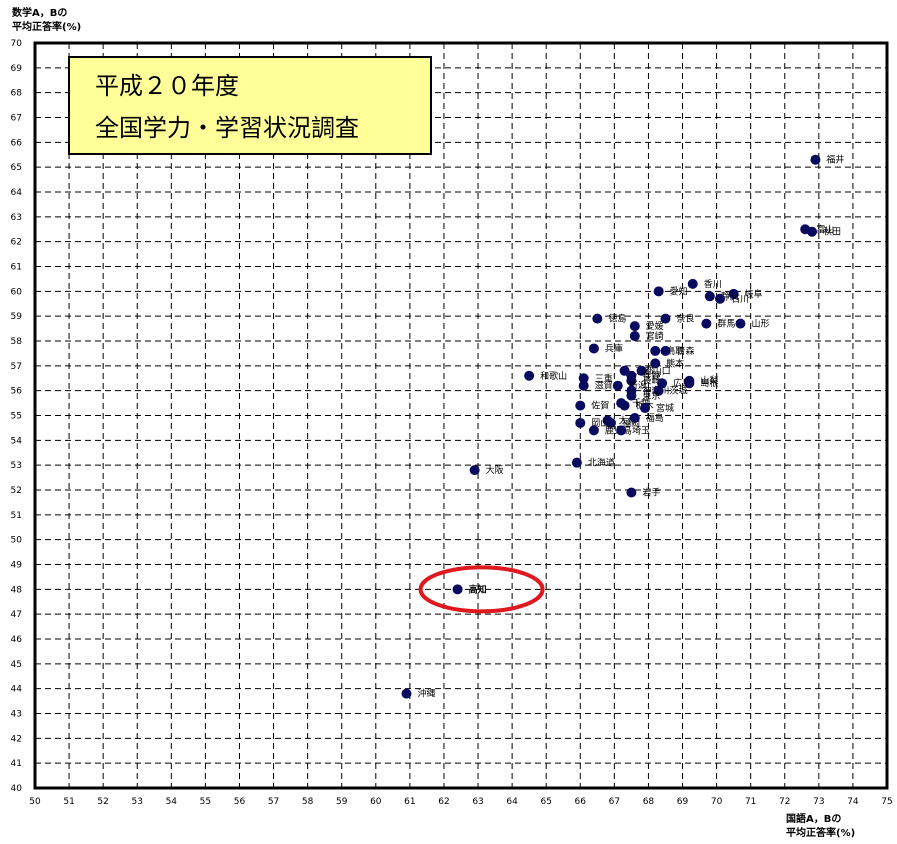 This screenshot has height=844, width=897. Describe the element at coordinates (17, 69) in the screenshot. I see `y-tick-label: 69` at that location.